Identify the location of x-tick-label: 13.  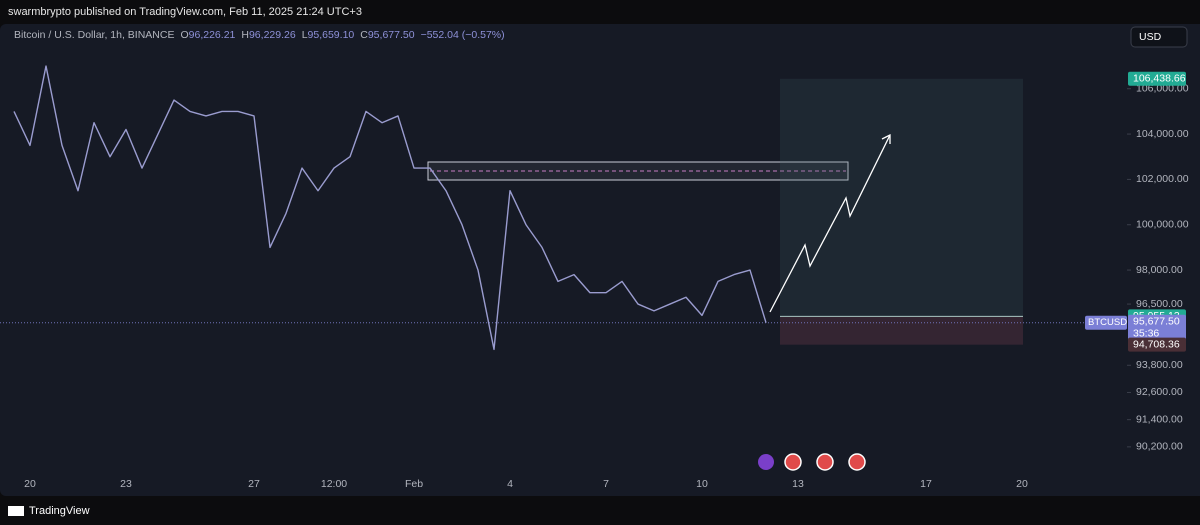
(798, 484).